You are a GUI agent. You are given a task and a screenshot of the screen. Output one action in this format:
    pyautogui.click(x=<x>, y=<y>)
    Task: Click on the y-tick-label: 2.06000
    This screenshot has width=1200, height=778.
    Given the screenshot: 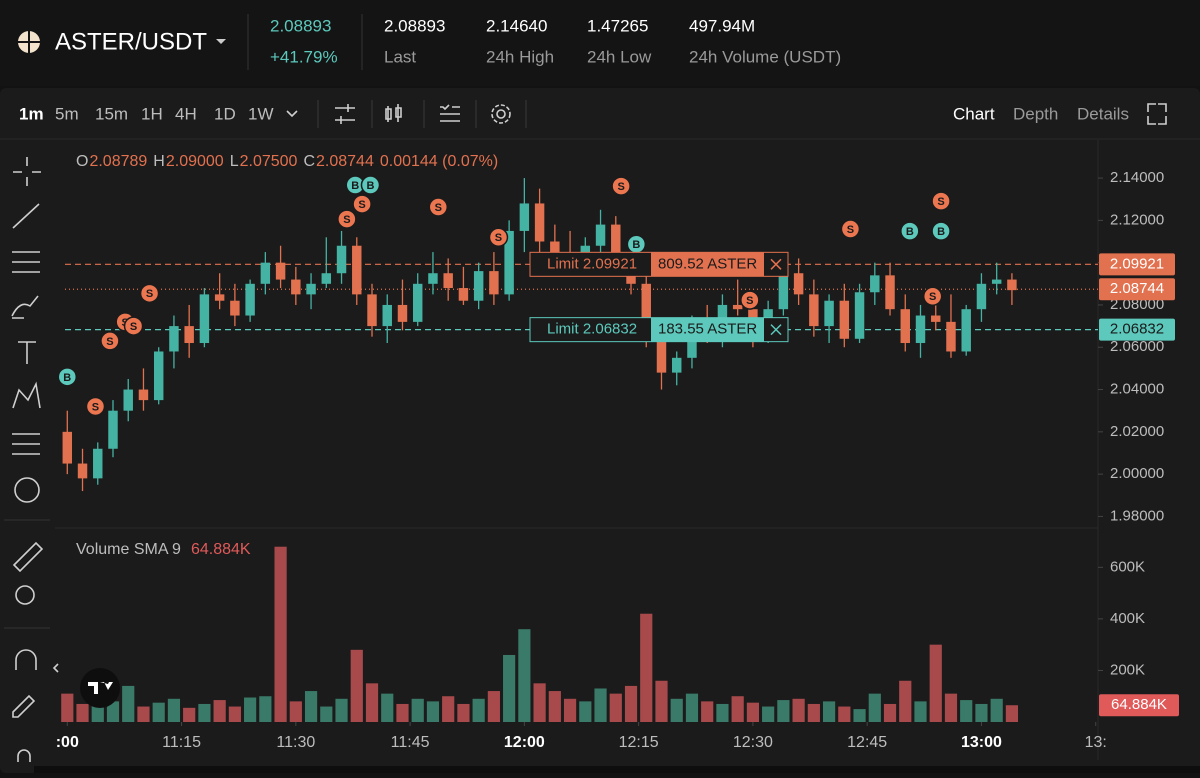 What is the action you would take?
    pyautogui.click(x=1137, y=346)
    